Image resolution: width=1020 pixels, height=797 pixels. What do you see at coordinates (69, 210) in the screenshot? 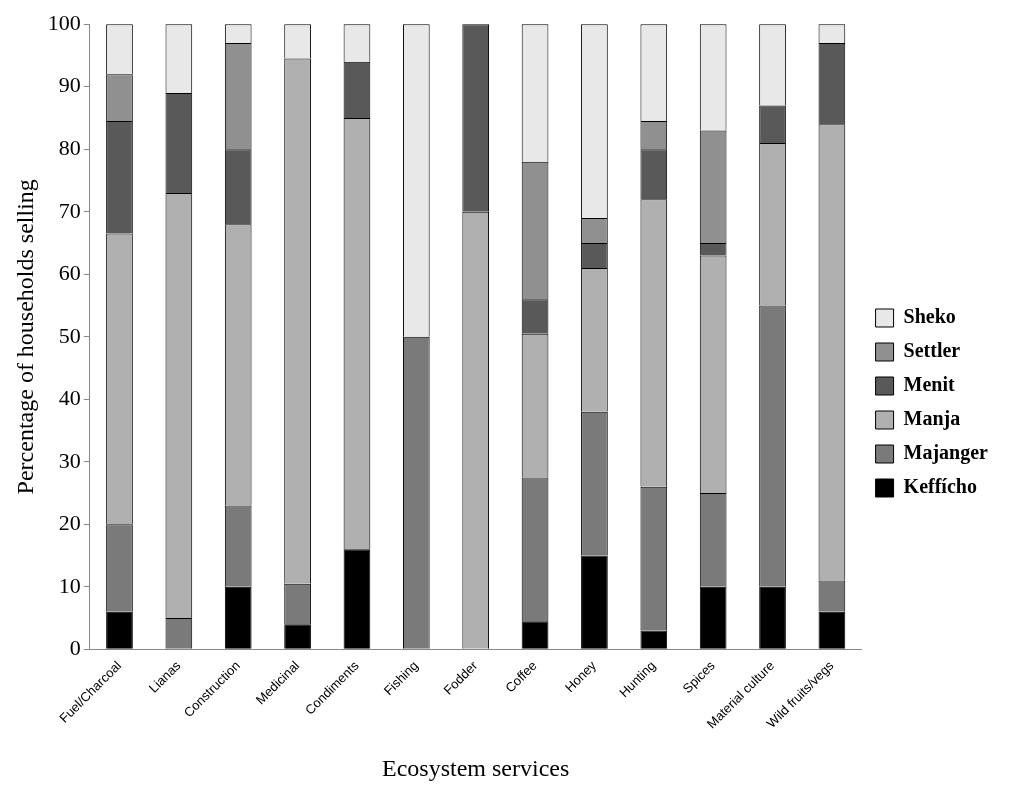
I see `y-tick-label: 70` at bounding box center [69, 210].